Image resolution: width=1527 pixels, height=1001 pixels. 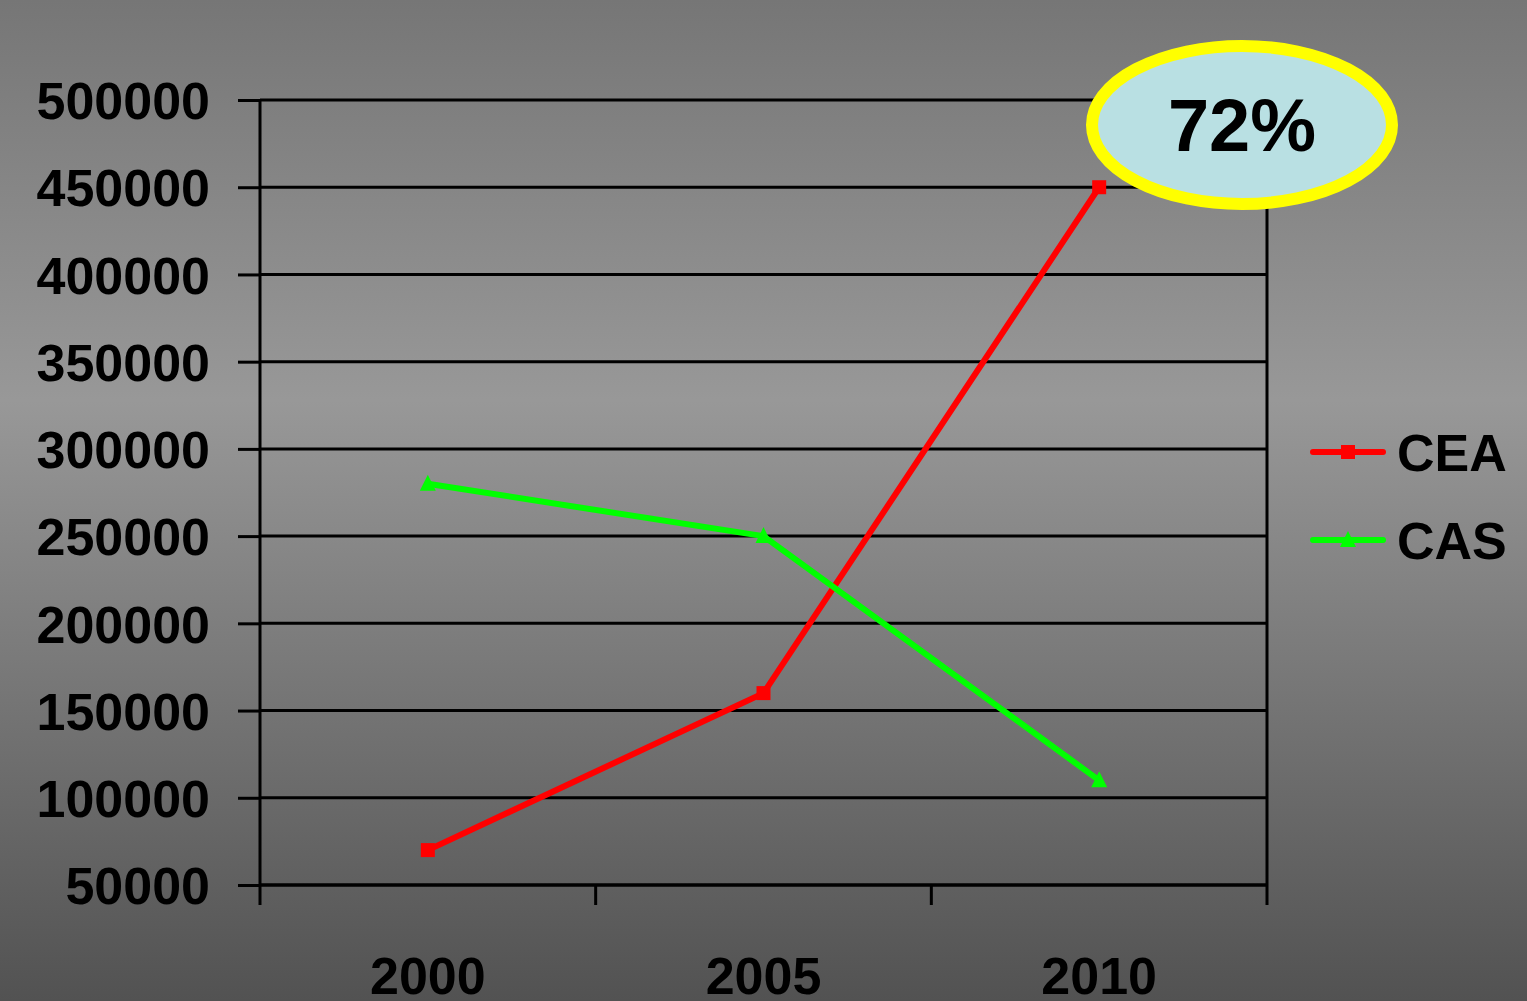 I want to click on annotation: 72%, so click(x=1242, y=125).